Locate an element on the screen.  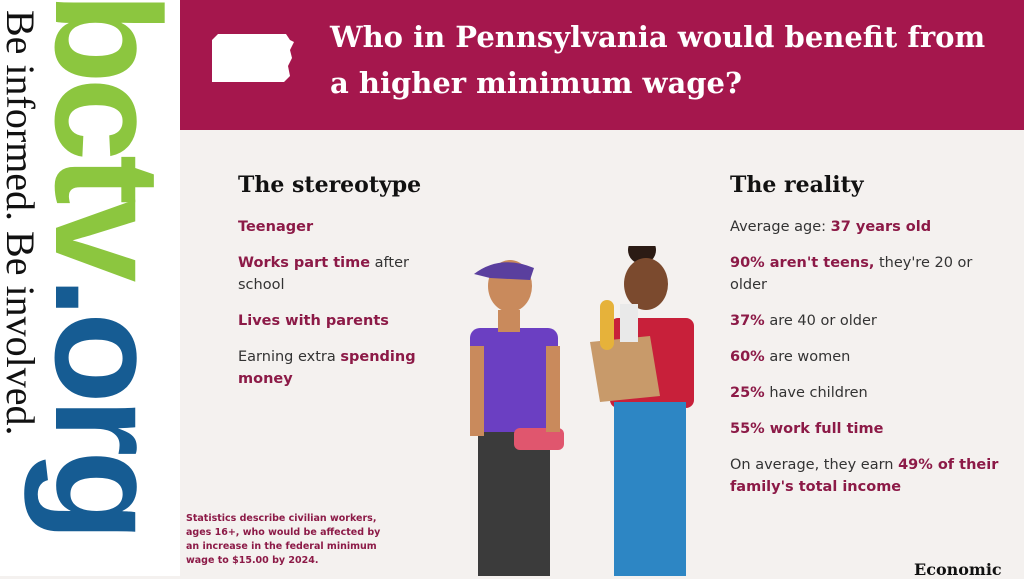
fact: 55% work full time is located at coordinates (865, 429).